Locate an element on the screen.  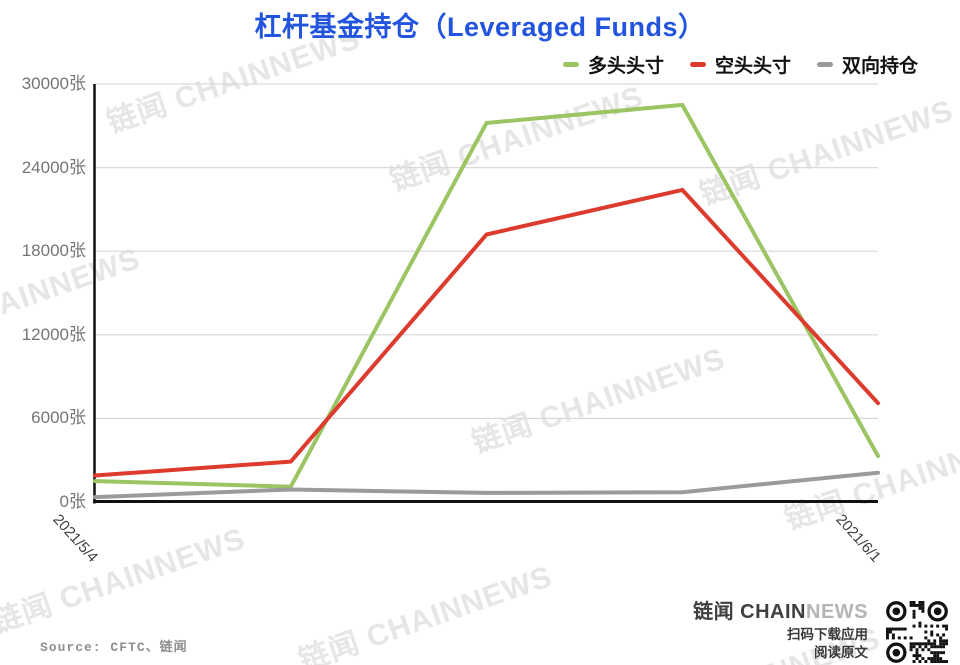
y-axis-tick-label: 0张 is located at coordinates (72, 501).